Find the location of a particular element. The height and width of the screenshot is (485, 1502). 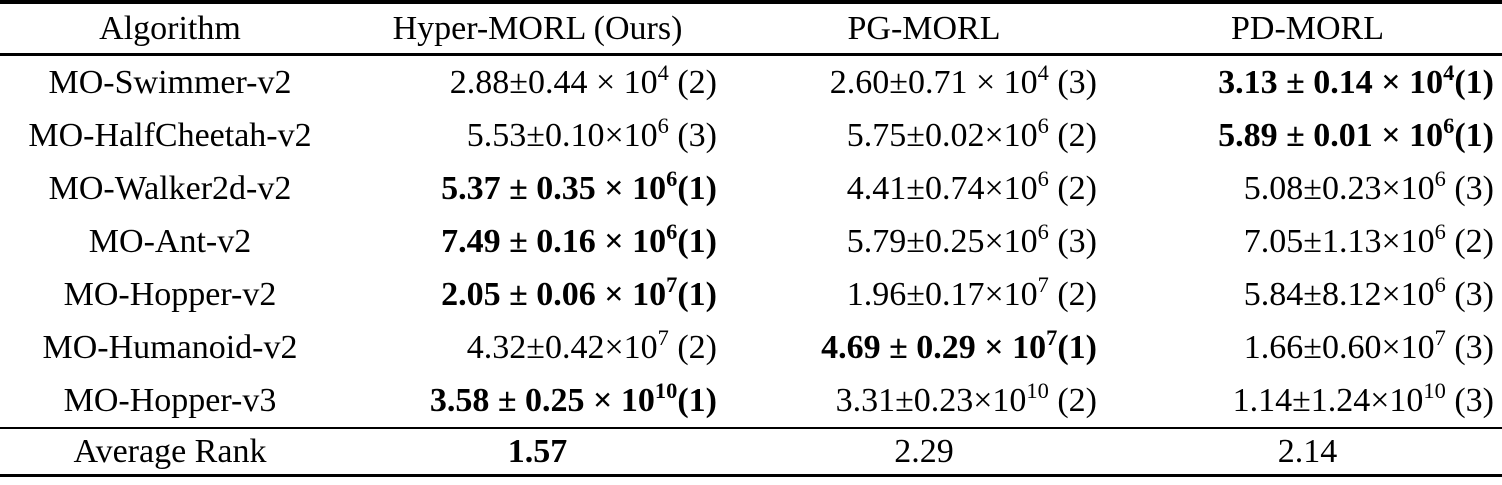

average-rank-row: Average Rank 1.57 2.29 2.14 is located at coordinates (751, 451).